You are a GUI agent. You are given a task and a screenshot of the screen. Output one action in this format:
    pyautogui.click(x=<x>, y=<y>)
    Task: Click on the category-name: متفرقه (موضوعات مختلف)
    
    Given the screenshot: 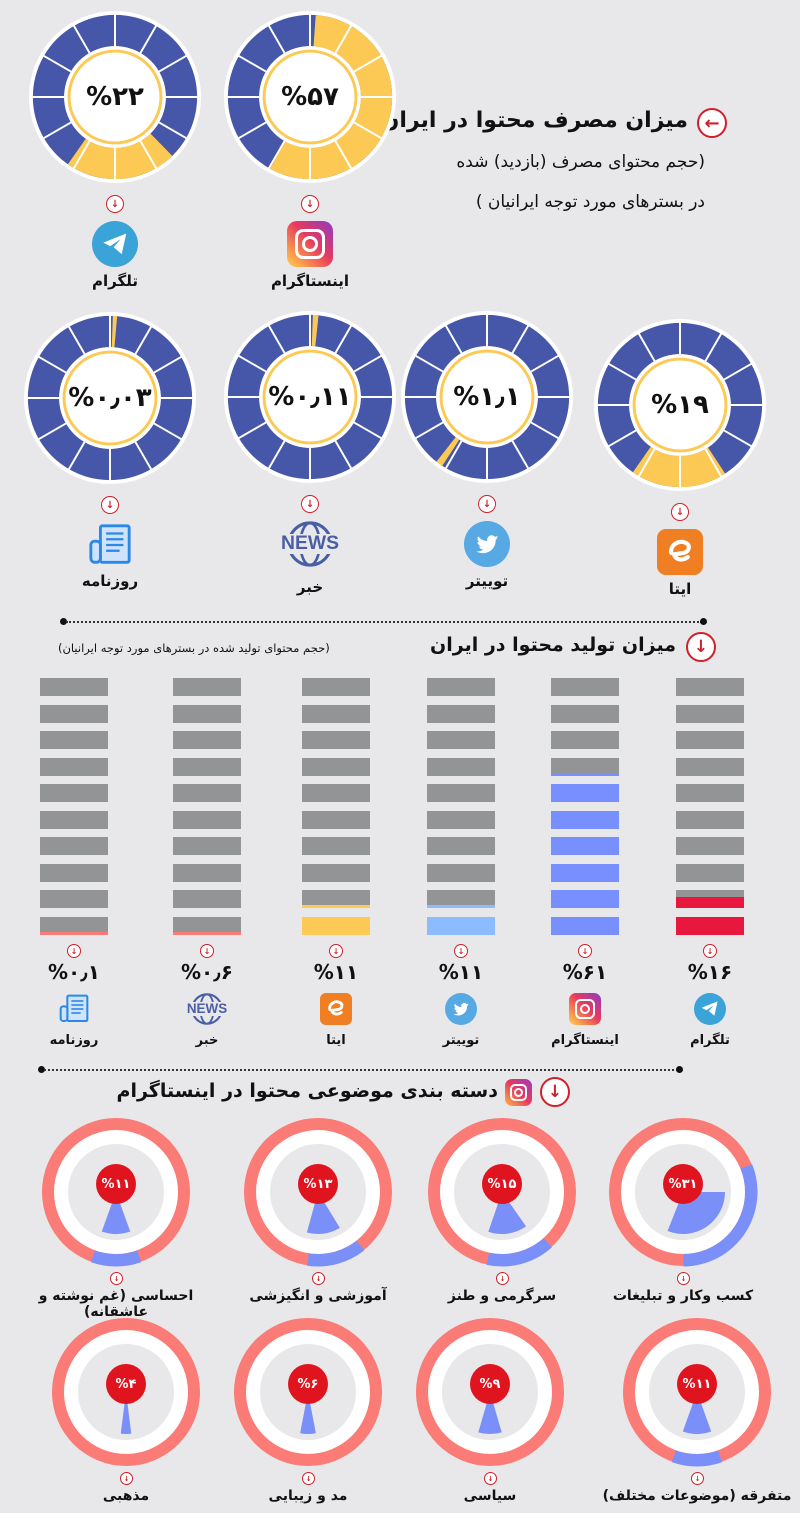 What is the action you would take?
    pyautogui.click(x=697, y=1496)
    